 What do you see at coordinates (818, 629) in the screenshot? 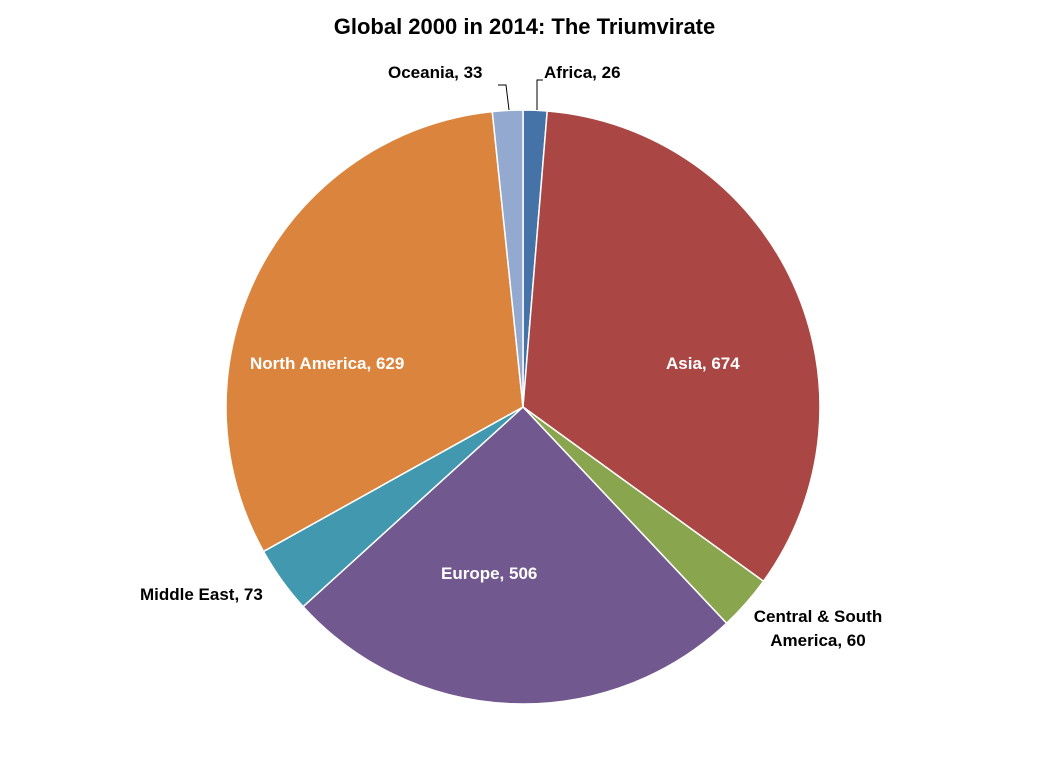
I see `data-label-central-south-america: Central & South America, 60` at bounding box center [818, 629].